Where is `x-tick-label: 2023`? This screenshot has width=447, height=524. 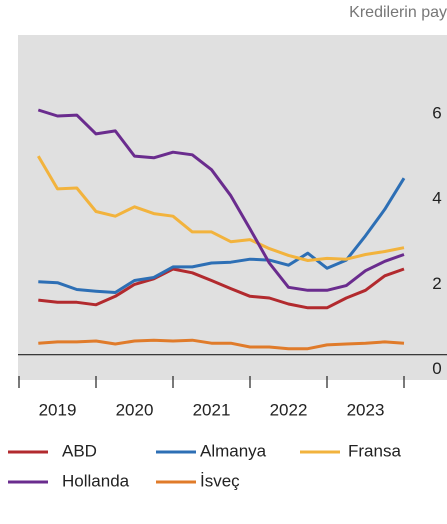
x-tick-label: 2023 is located at coordinates (366, 409).